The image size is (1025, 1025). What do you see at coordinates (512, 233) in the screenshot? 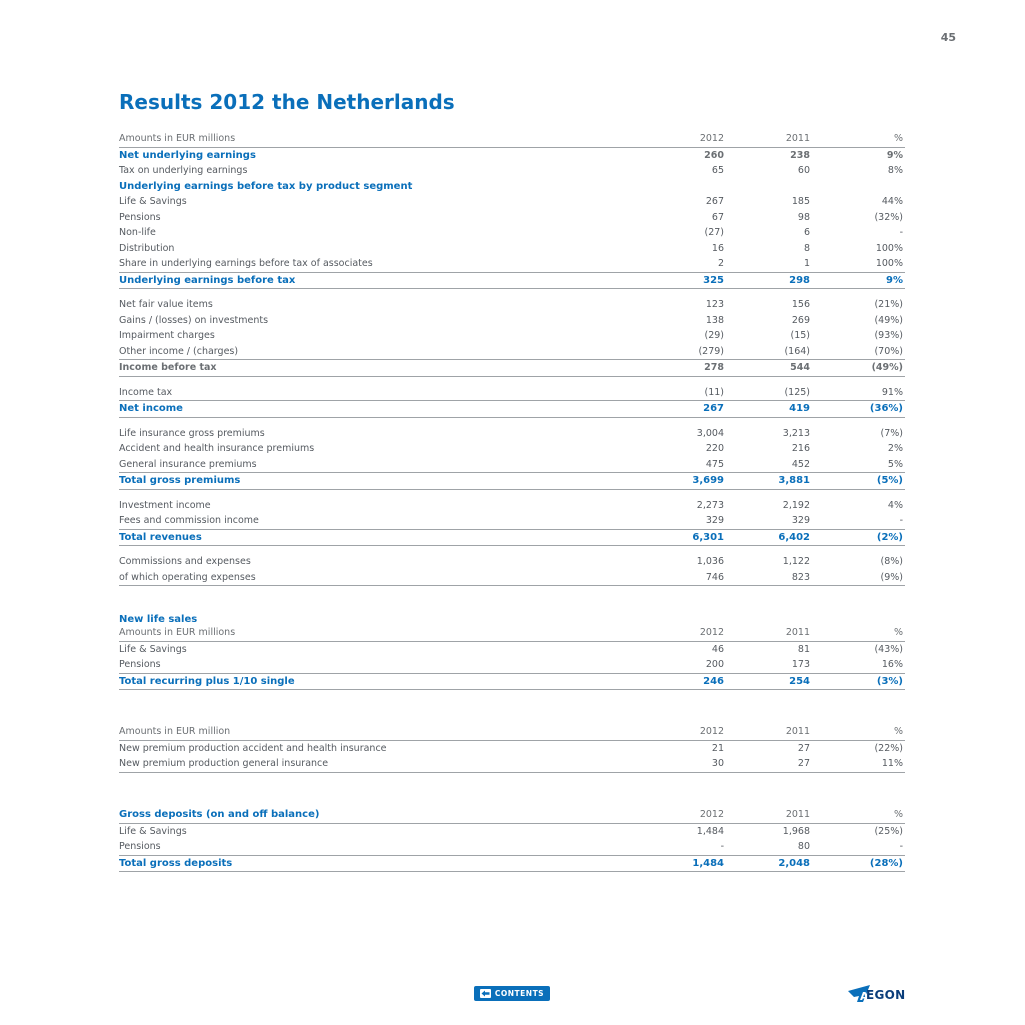
I see `table-row: Non-life (27) 6 -` at bounding box center [512, 233].